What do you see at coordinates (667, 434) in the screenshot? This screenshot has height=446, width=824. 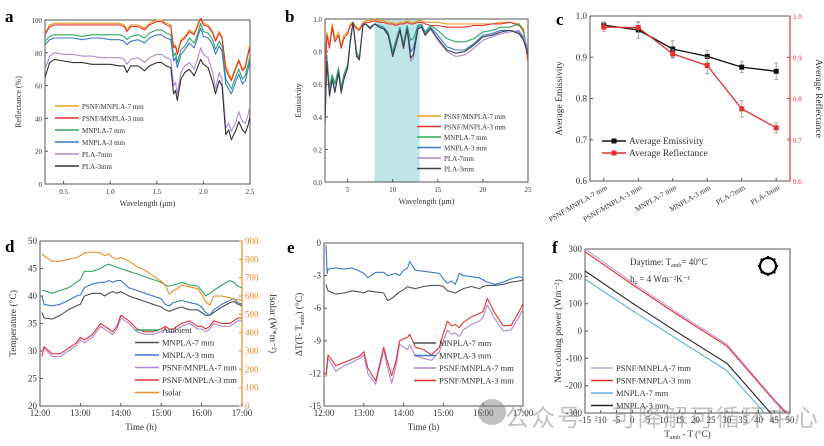 I see `x-label-part: T` at bounding box center [667, 434].